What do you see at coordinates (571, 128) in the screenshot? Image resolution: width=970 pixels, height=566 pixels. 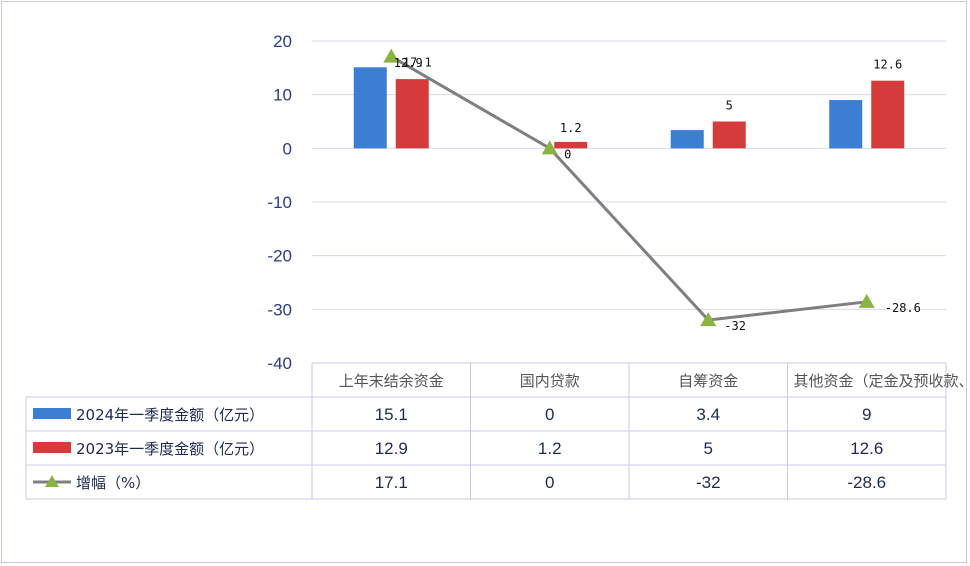 I see `bar-label: 1.2` at bounding box center [571, 128].